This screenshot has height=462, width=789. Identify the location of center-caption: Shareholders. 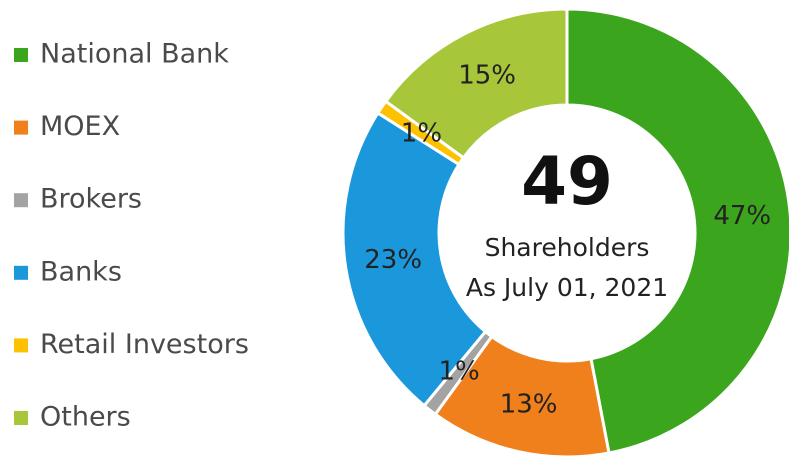
(567, 247).